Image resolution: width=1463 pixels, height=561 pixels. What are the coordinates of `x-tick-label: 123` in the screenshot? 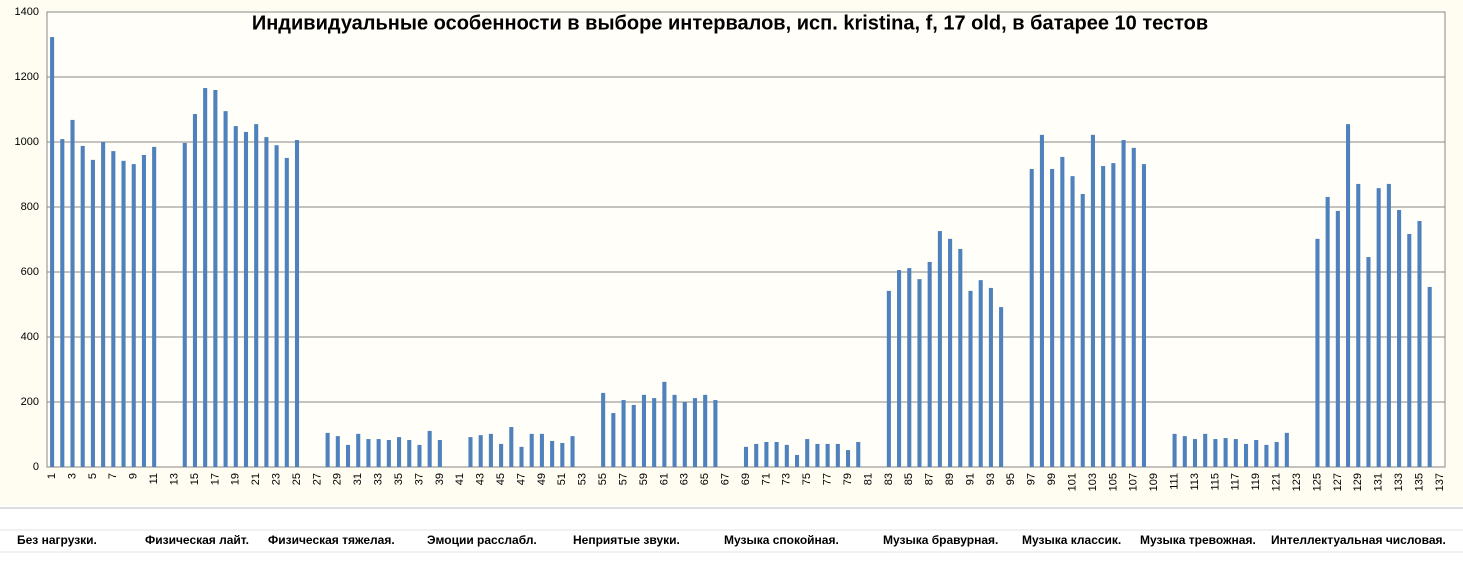 It's located at (1297, 482).